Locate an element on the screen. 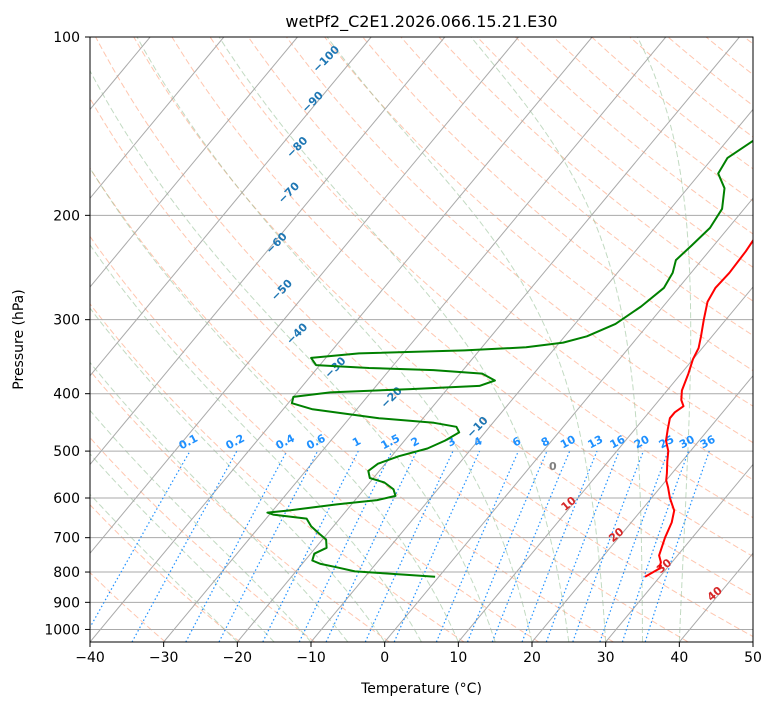 The image size is (775, 708). mixing-ratio-label: 0.1 is located at coordinates (188, 442).